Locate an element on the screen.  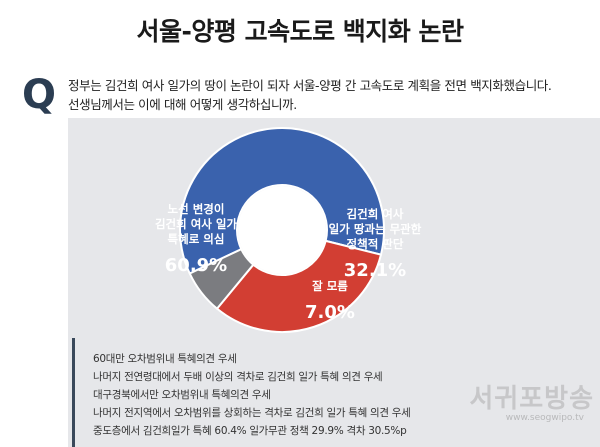
note-item: 나머지 전연령대에서 두배 이상의 격차로 김건희 일가 특혜 의견 우세 is located at coordinates (238, 377).